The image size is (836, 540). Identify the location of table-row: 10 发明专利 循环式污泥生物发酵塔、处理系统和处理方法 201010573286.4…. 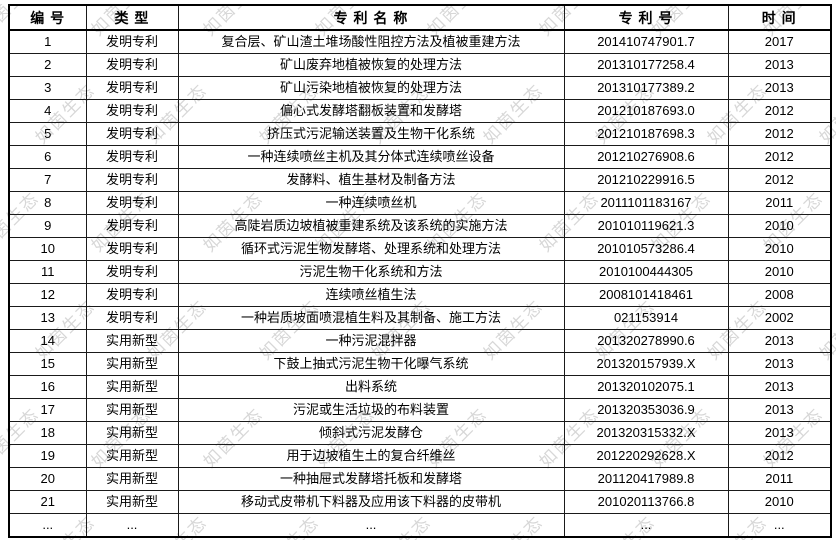
(420, 249).